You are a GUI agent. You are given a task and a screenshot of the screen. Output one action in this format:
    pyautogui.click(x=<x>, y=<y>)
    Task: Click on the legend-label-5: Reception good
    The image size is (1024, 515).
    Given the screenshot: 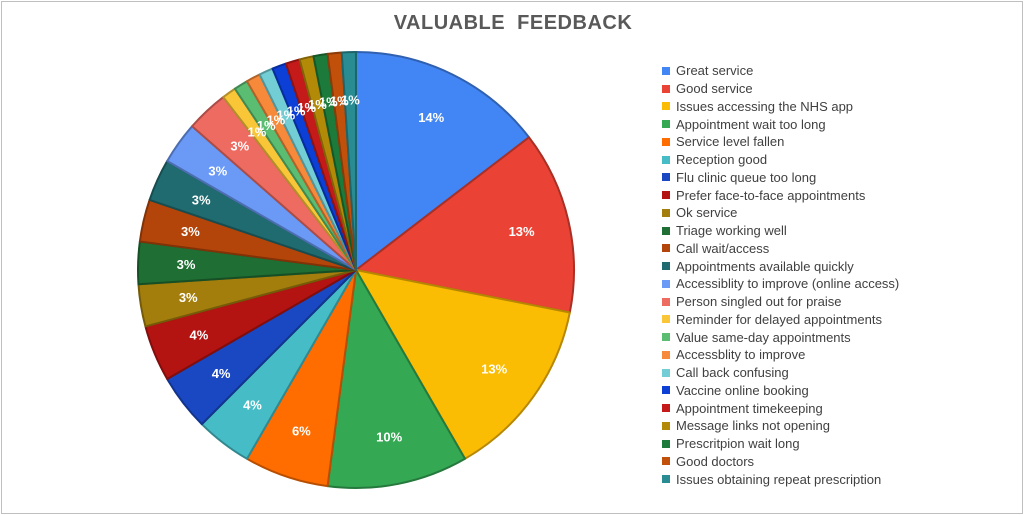 What is the action you would take?
    pyautogui.click(x=722, y=160)
    